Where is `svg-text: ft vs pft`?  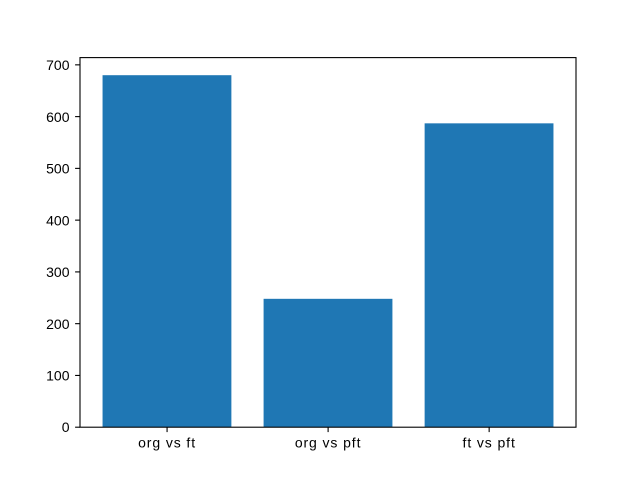
svg-text: ft vs pft is located at coordinates (489, 443).